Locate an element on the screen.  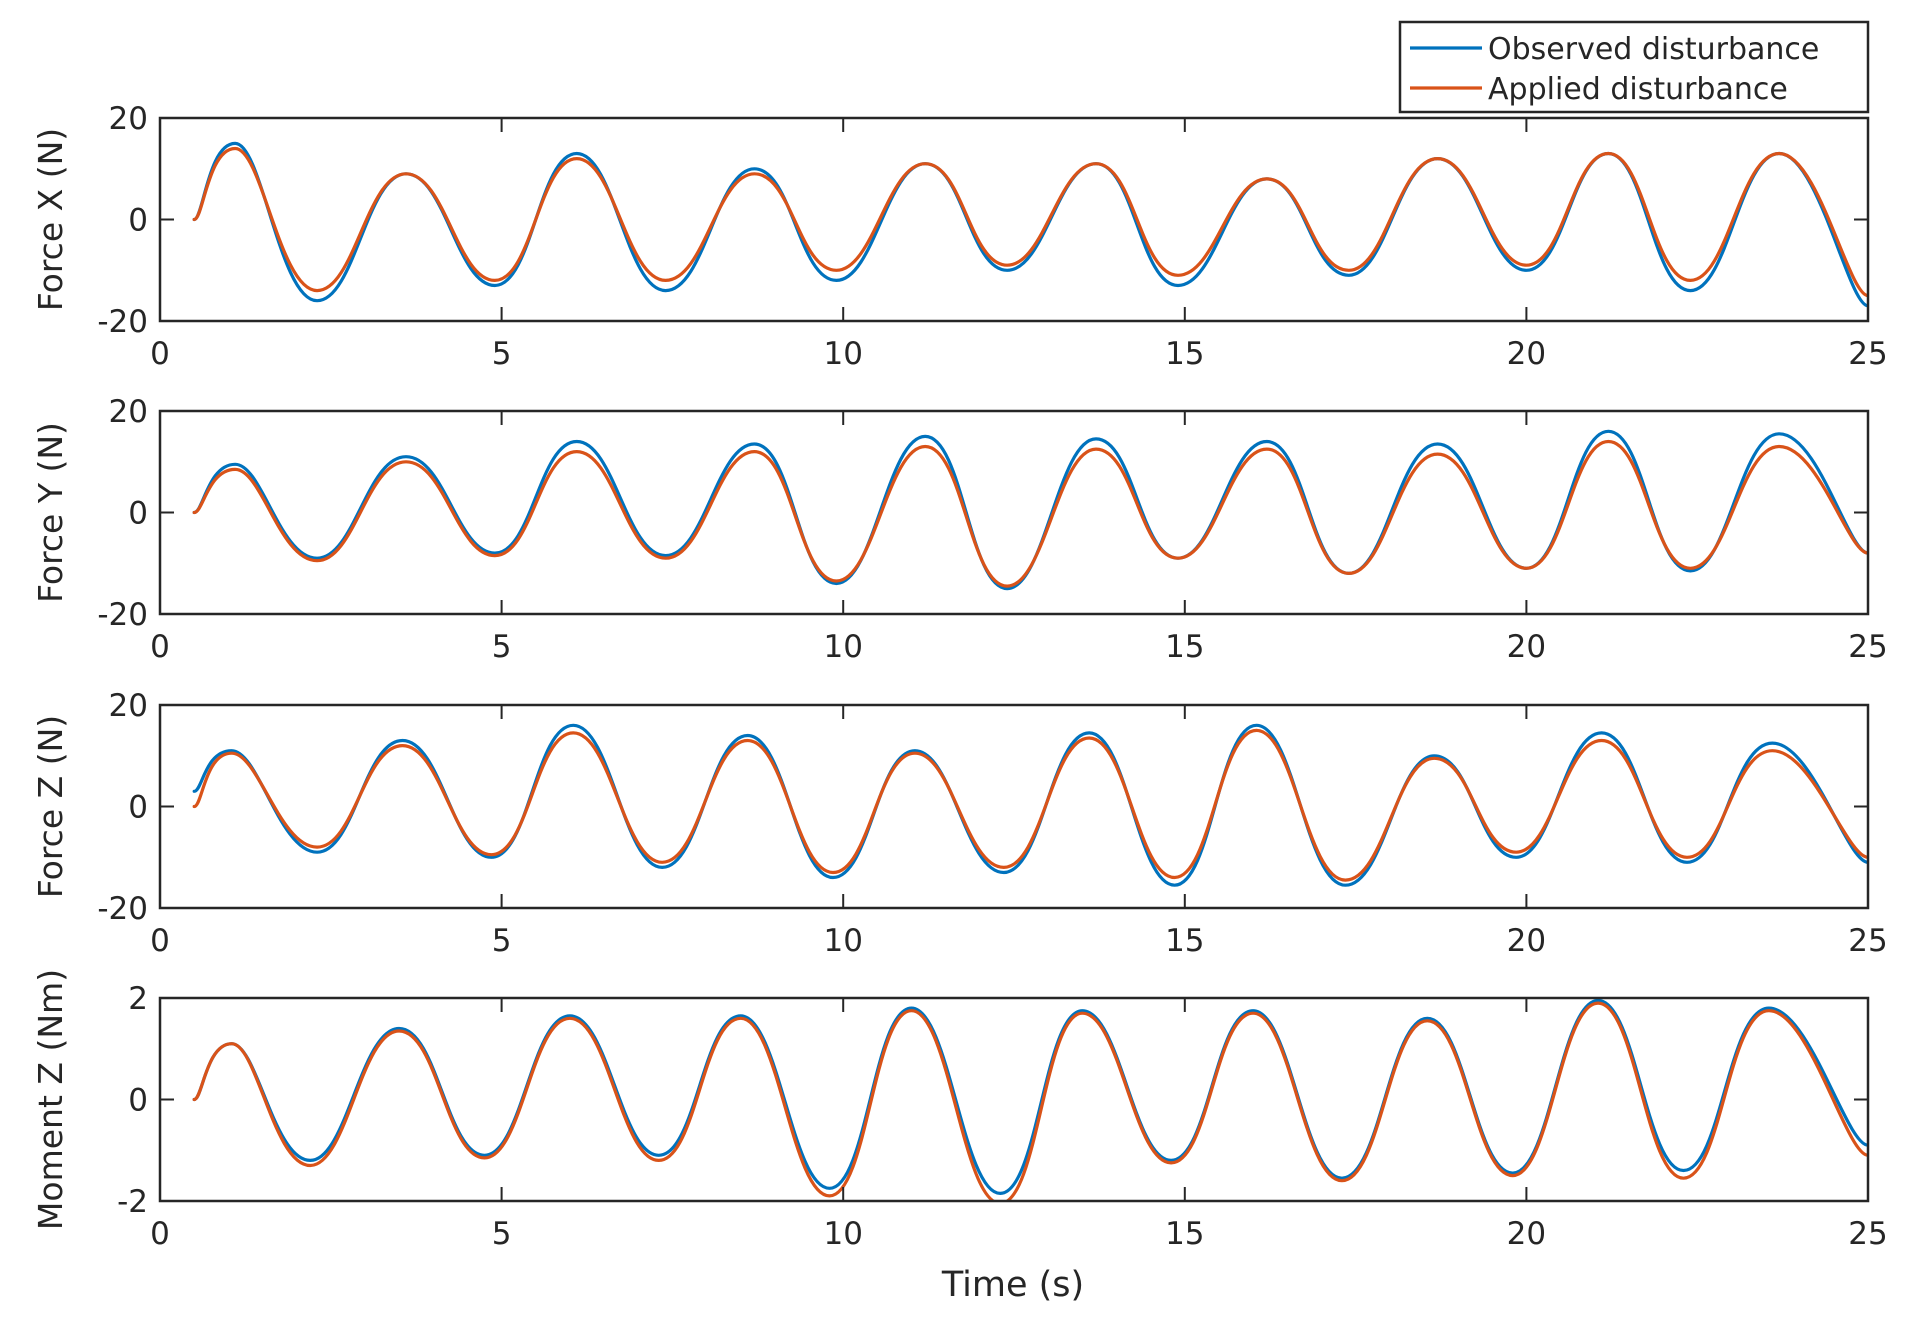
y-axis-label-2: Force Y (N) is located at coordinates (50, 512).